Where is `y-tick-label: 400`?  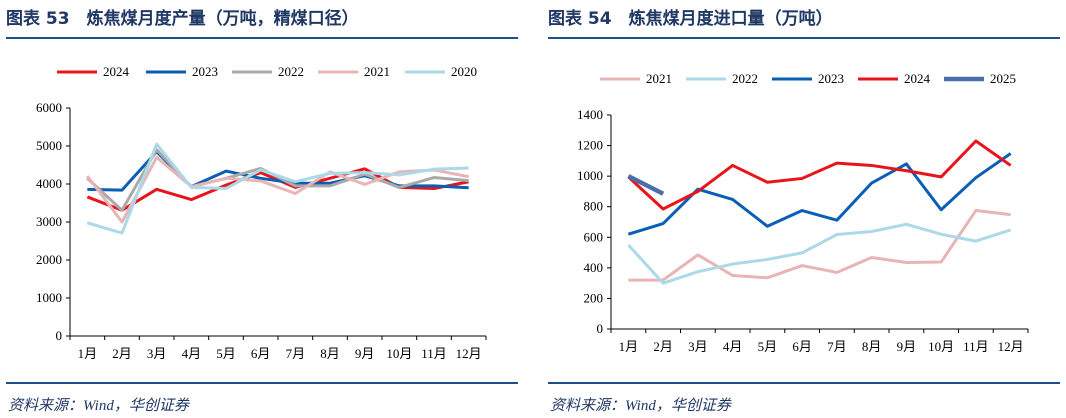
y-tick-label: 400 is located at coordinates (594, 267).